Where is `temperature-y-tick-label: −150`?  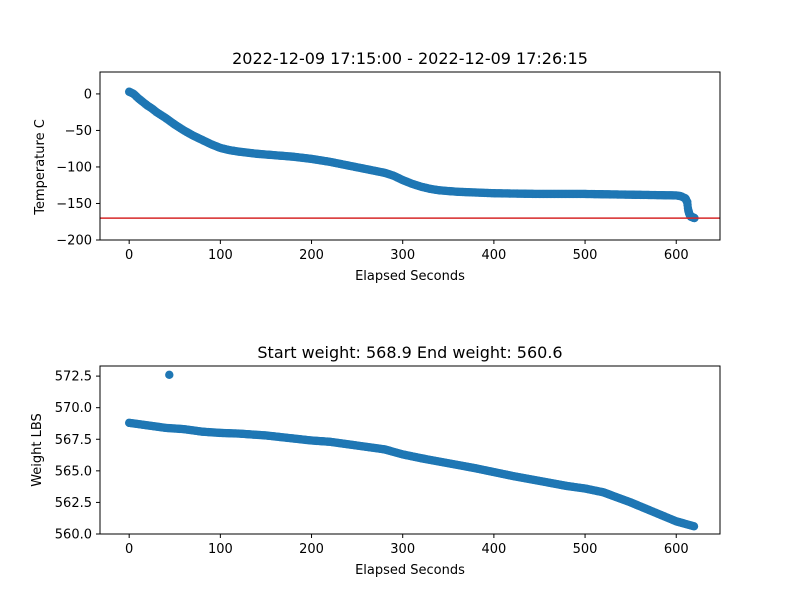
temperature-y-tick-label: −150 is located at coordinates (74, 204).